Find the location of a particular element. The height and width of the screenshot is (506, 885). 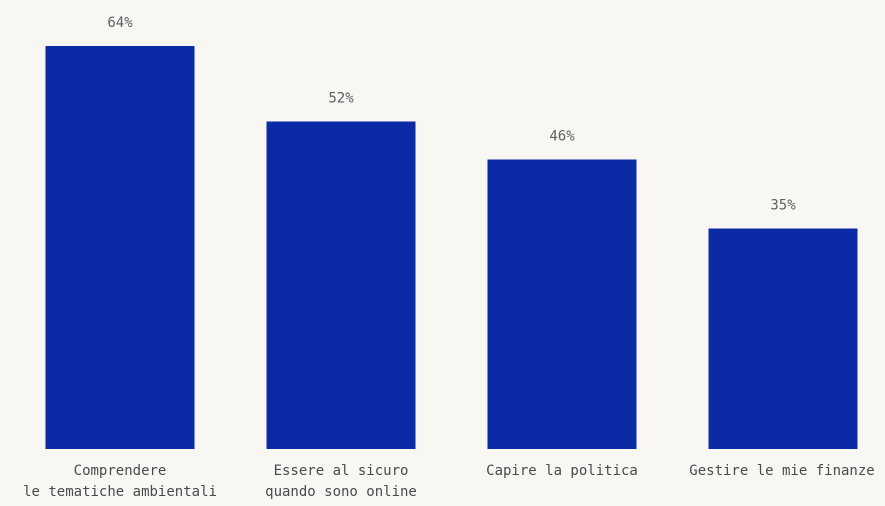

category-label: Gestire le mie finanze is located at coordinates (782, 471).